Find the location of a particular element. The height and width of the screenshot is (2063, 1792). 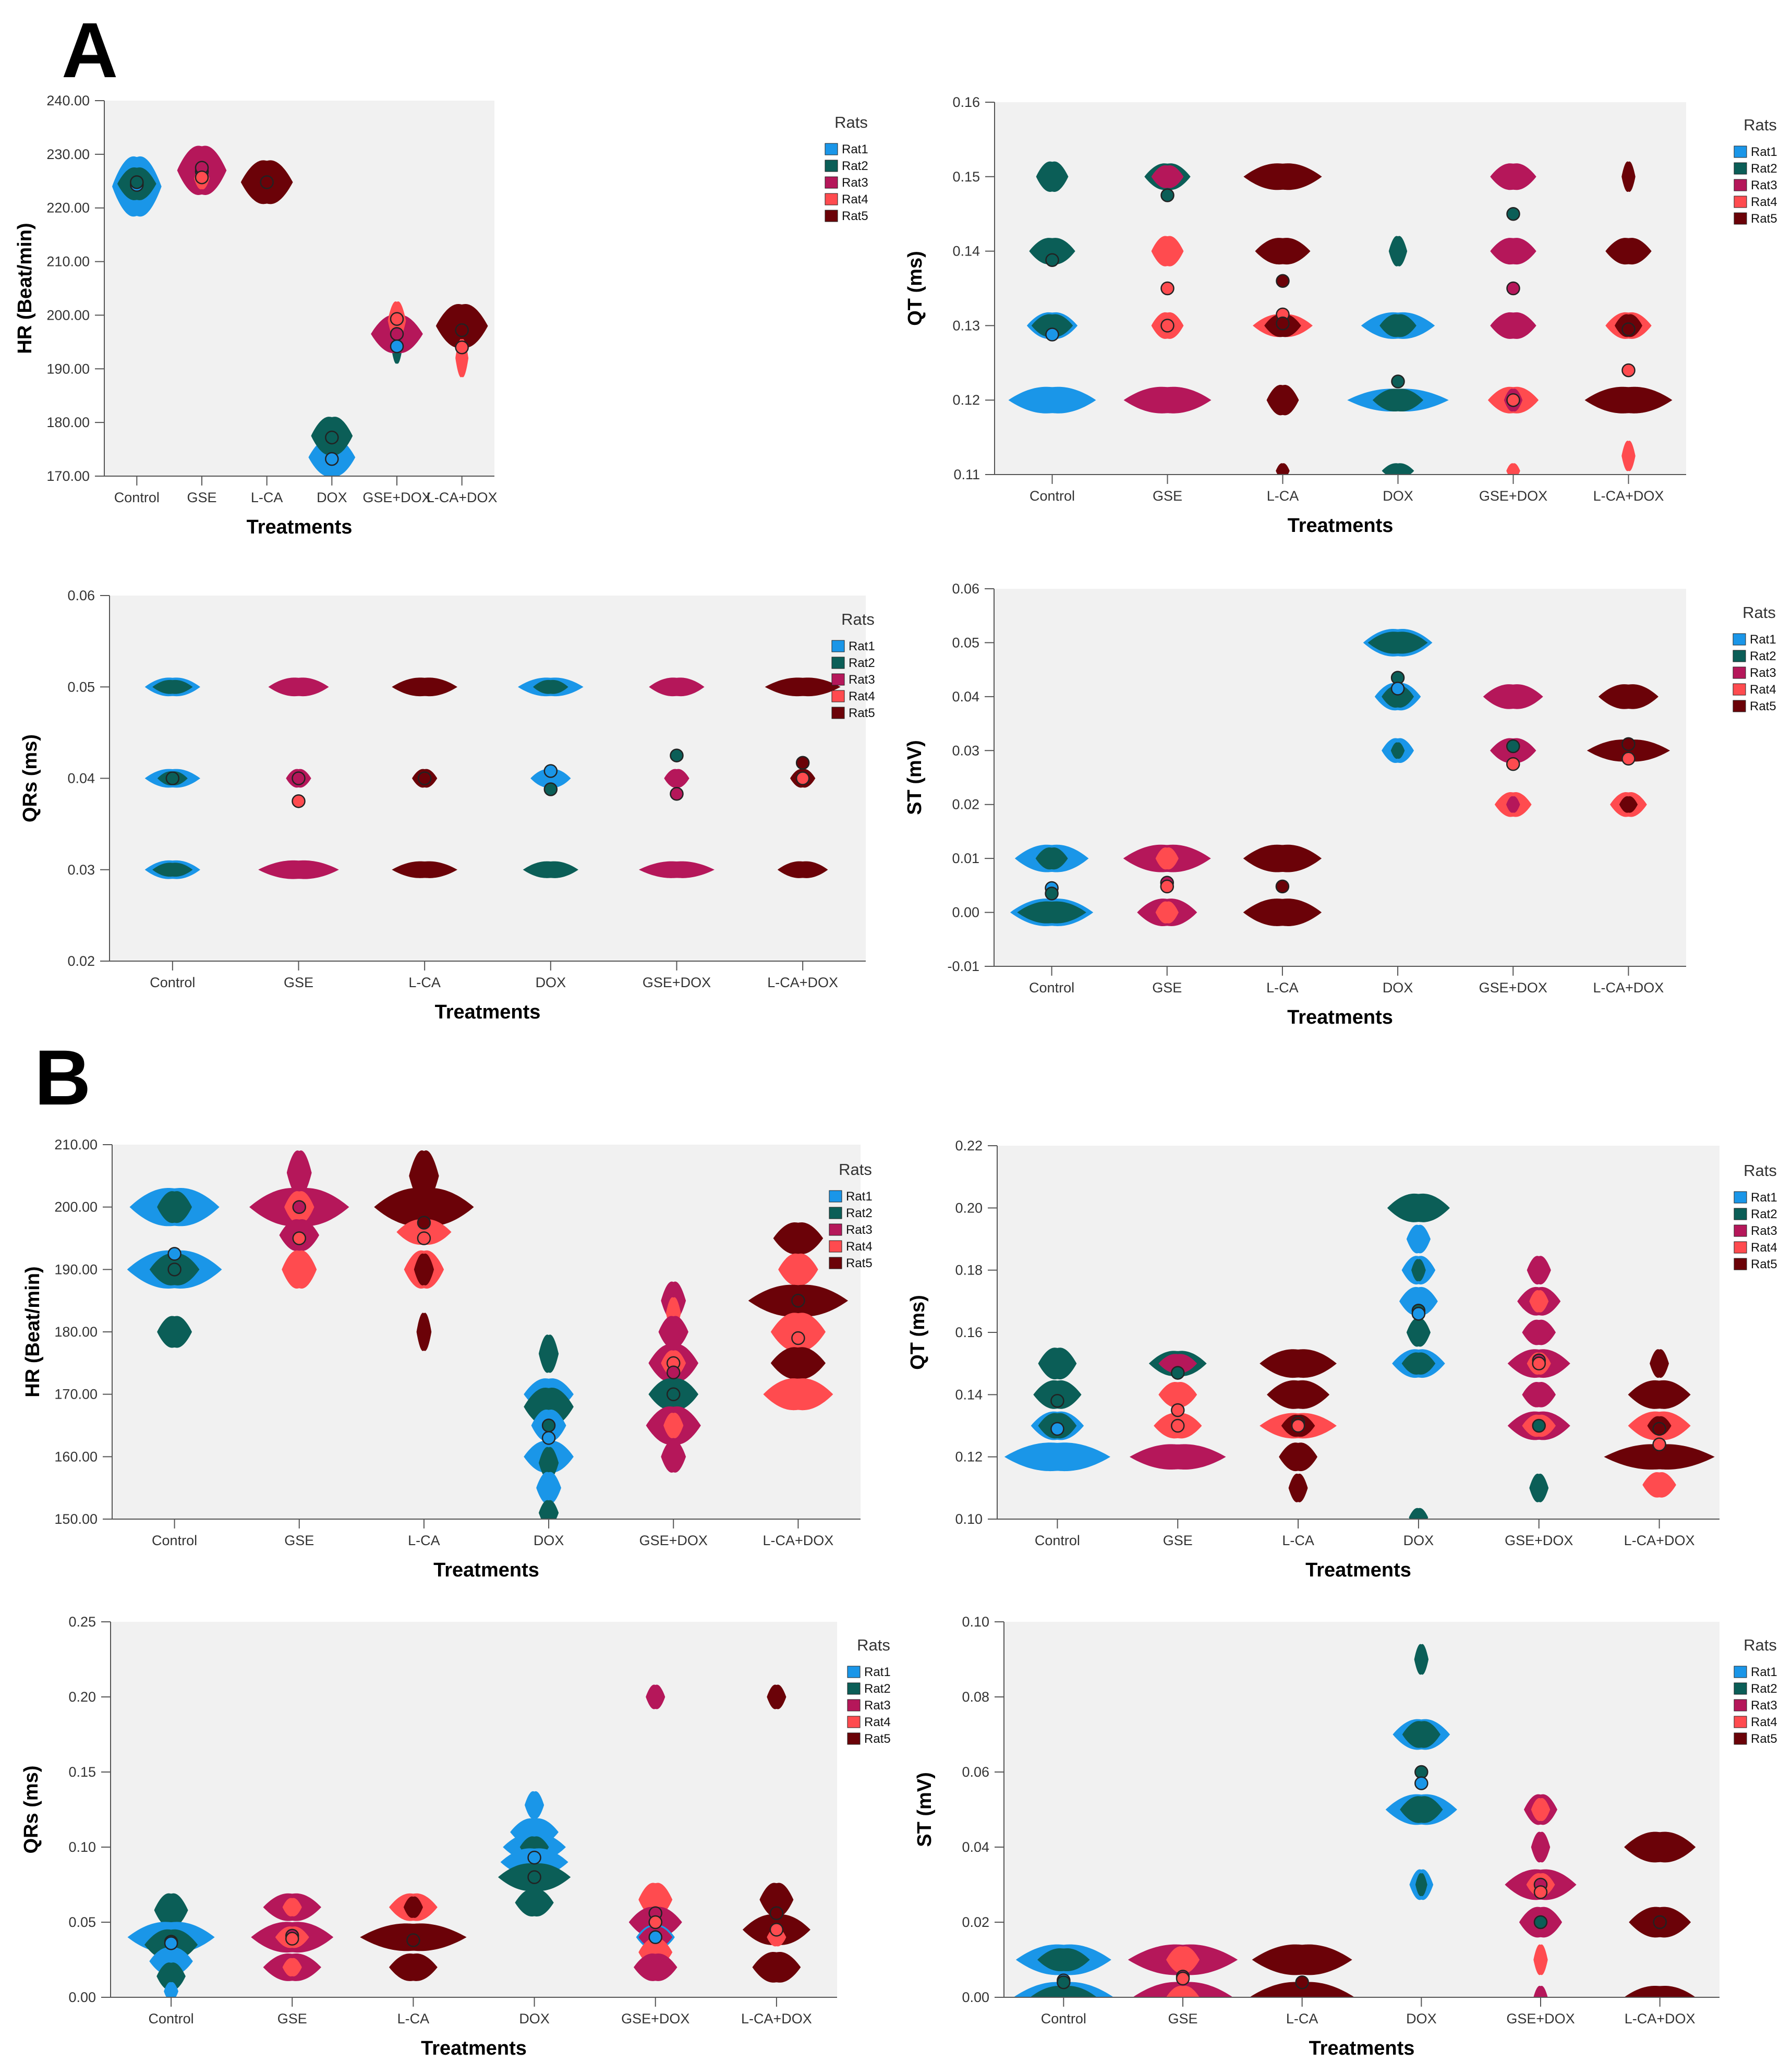

y-tick-label: 0.04 is located at coordinates (975, 1847).